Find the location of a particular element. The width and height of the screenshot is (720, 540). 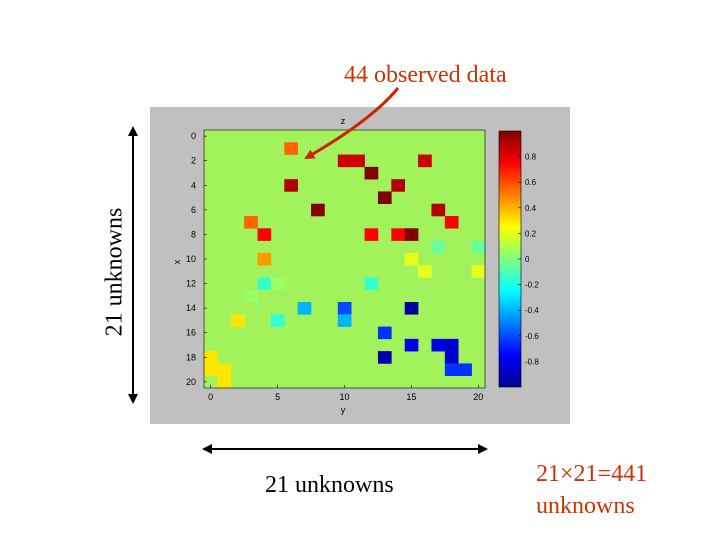

x-axis-label: y is located at coordinates (343, 410).